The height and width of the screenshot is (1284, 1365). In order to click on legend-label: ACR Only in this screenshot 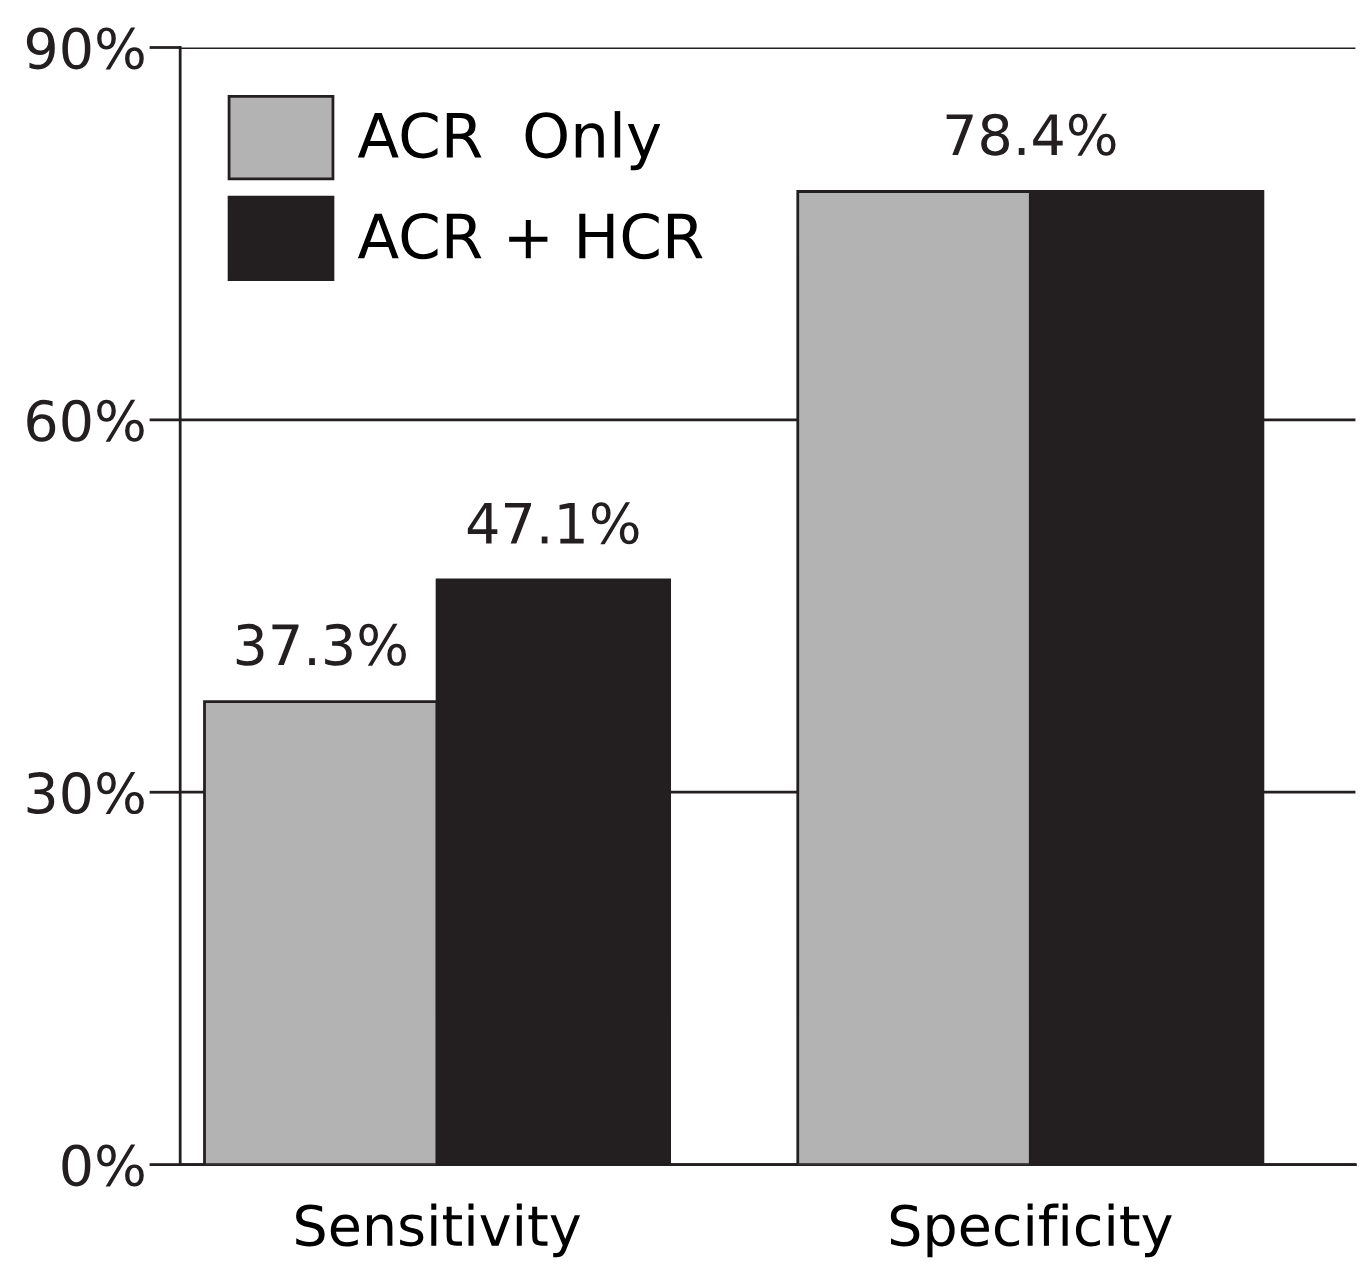, I will do `click(509, 141)`.